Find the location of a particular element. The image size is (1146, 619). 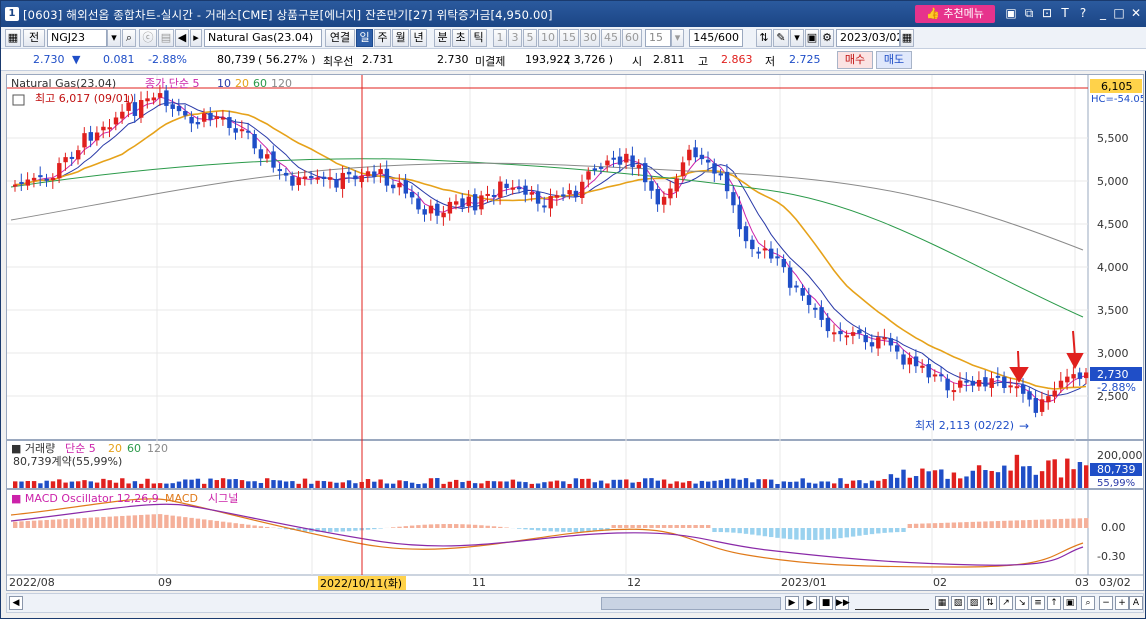

zoom-slider is located at coordinates (892, 603).